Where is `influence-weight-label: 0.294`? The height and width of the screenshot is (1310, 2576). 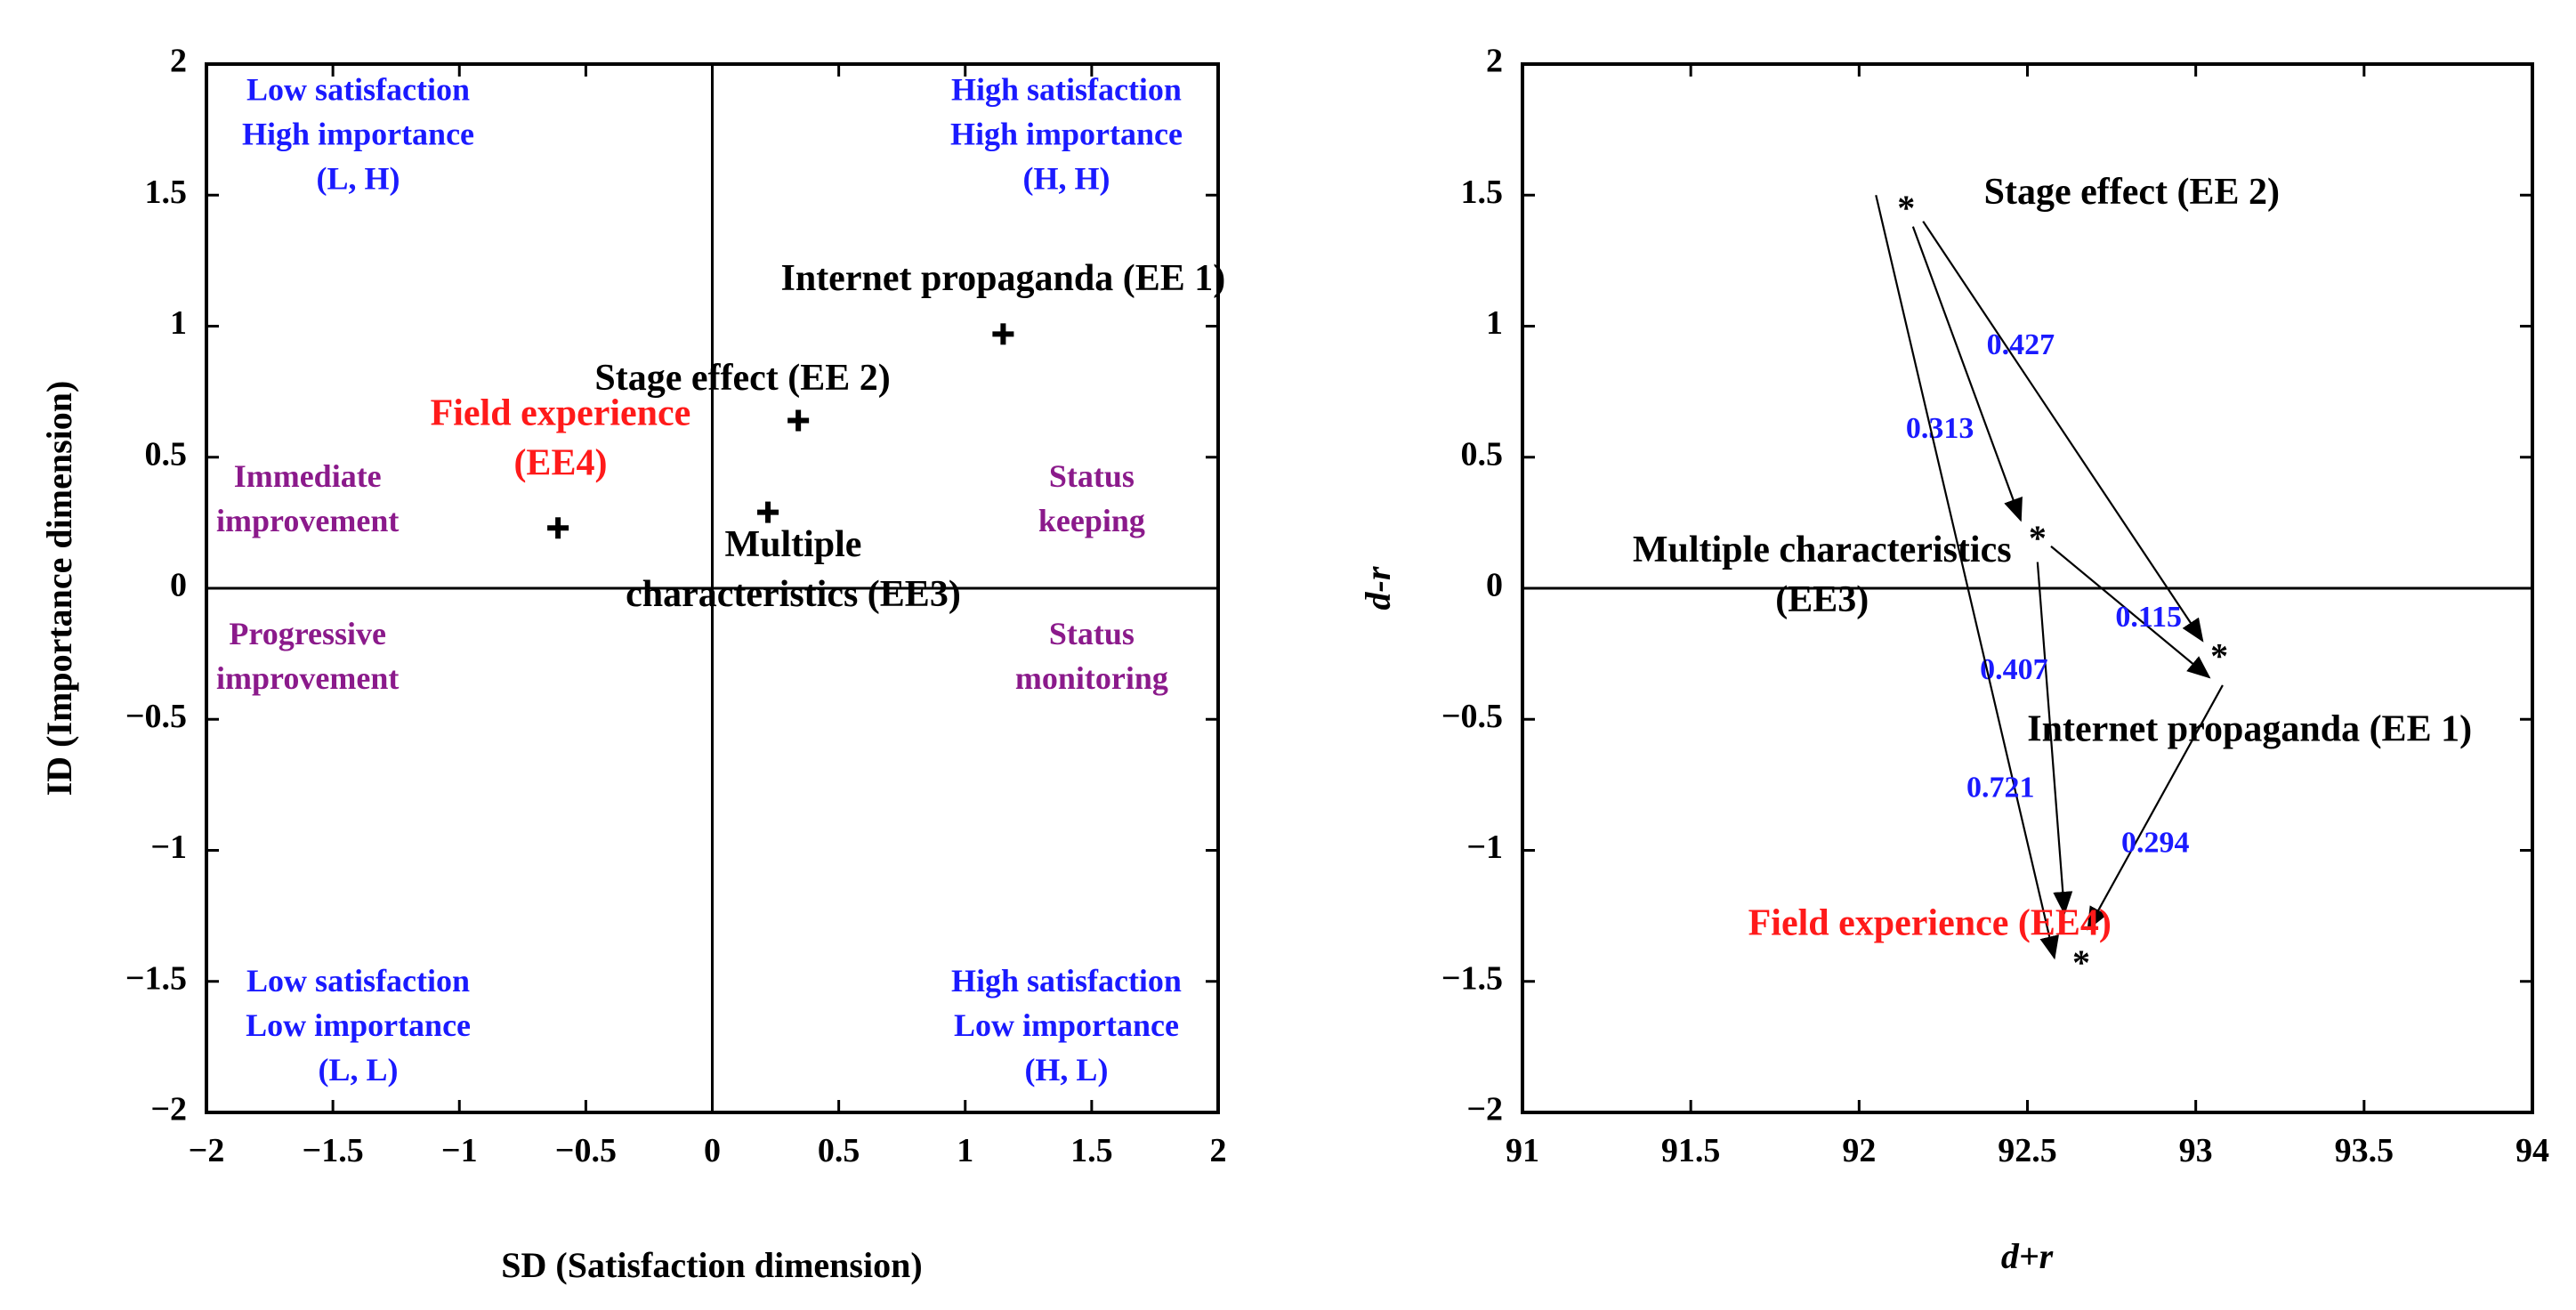
influence-weight-label: 0.294 is located at coordinates (2155, 843).